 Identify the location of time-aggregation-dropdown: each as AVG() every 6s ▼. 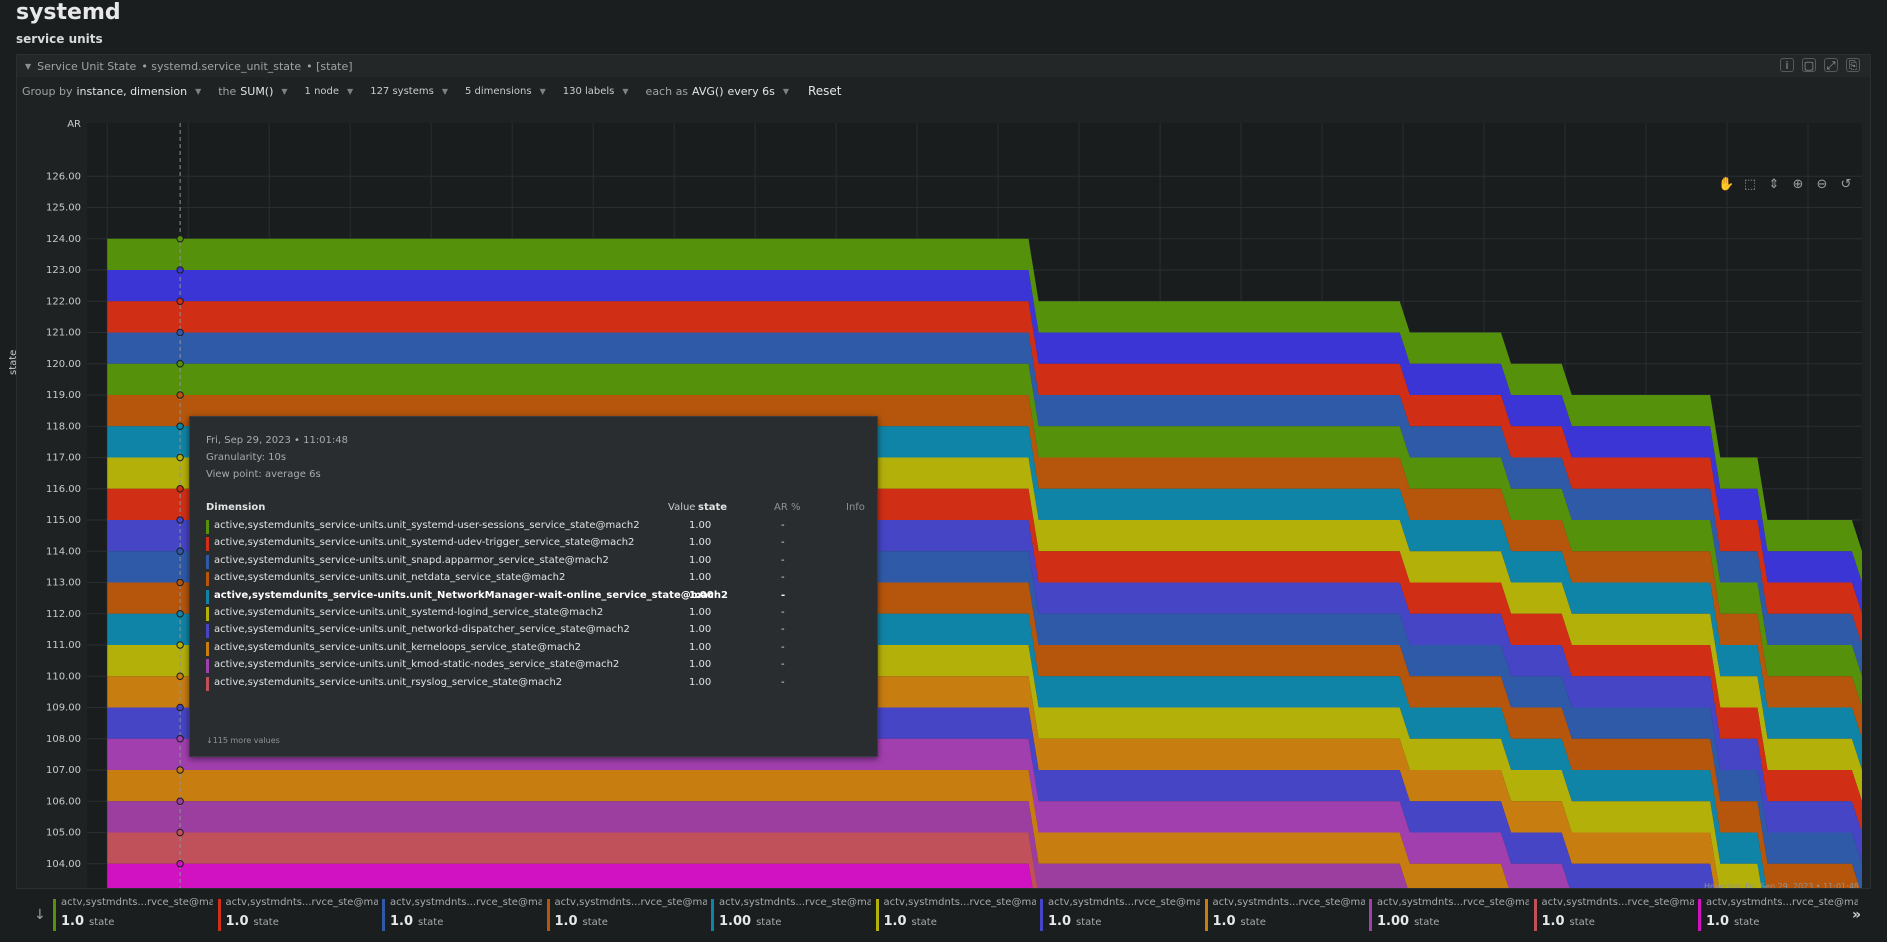
(717, 91).